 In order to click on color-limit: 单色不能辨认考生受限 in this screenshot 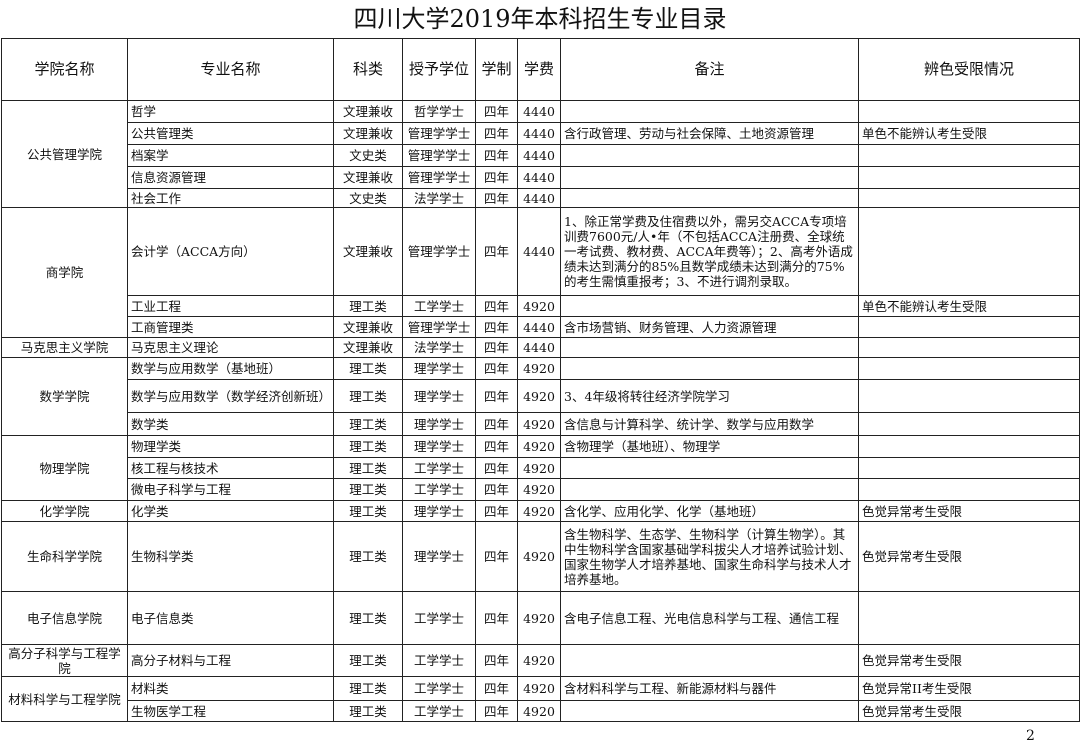, I will do `click(969, 133)`.